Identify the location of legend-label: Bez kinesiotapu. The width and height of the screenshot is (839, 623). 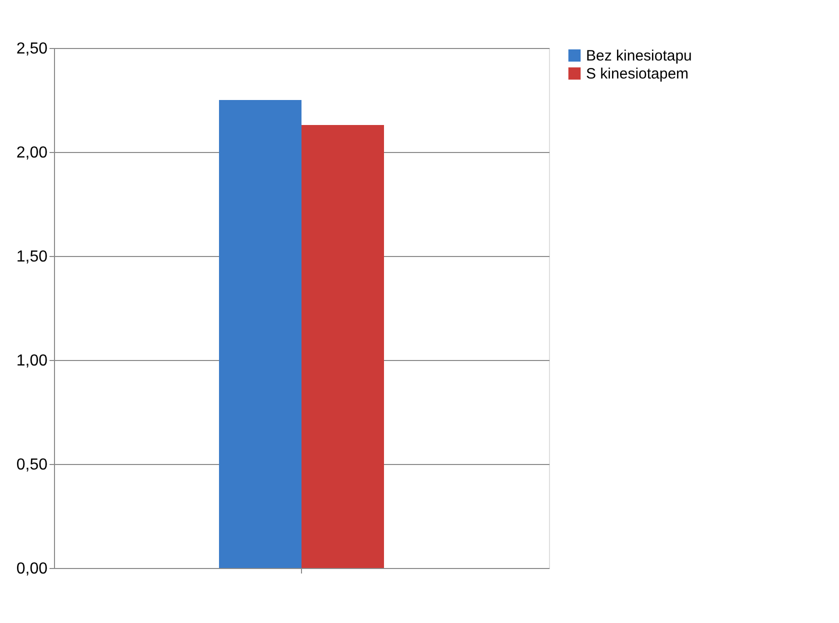
(639, 56).